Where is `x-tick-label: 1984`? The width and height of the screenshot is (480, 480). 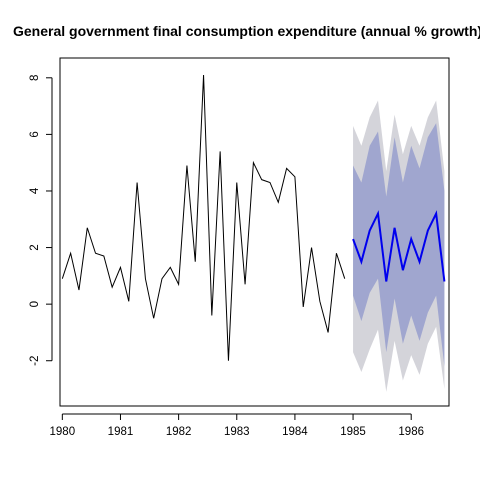
x-tick-label: 1984 is located at coordinates (295, 432).